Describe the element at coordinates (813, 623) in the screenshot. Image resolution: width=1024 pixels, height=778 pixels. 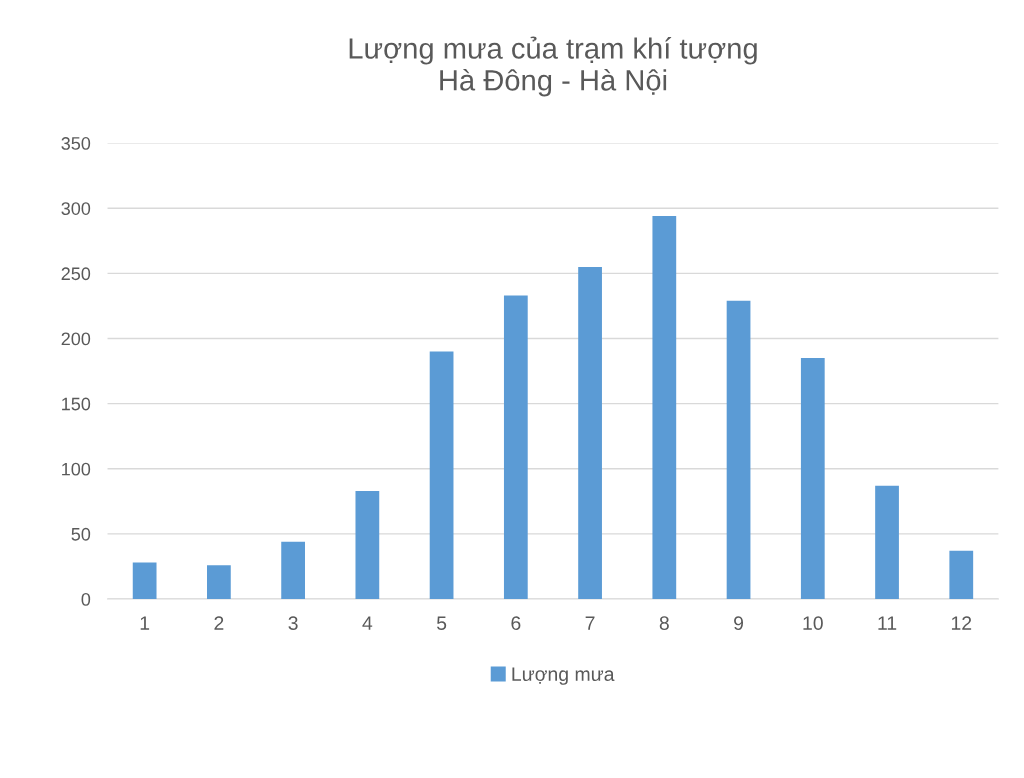
I see `x-tick-label: 10` at that location.